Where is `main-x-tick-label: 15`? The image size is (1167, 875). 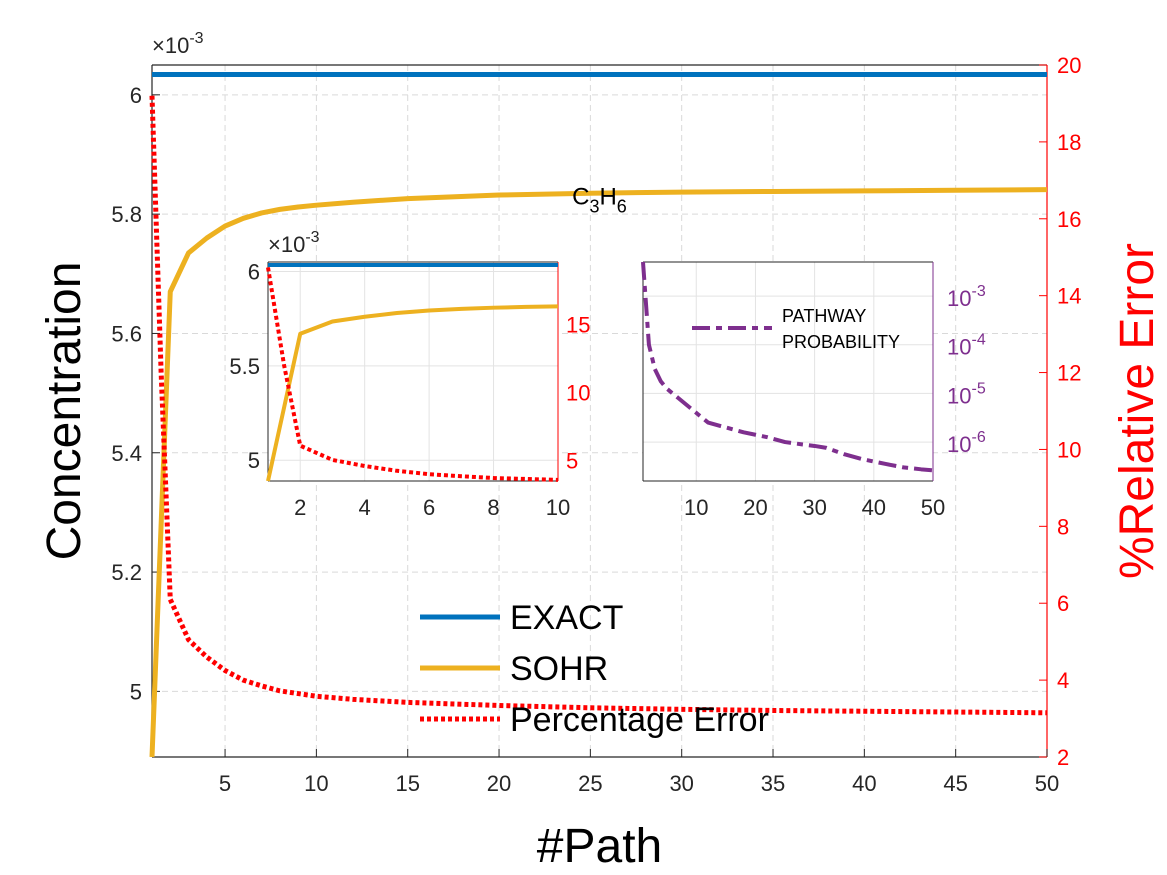 main-x-tick-label: 15 is located at coordinates (407, 783).